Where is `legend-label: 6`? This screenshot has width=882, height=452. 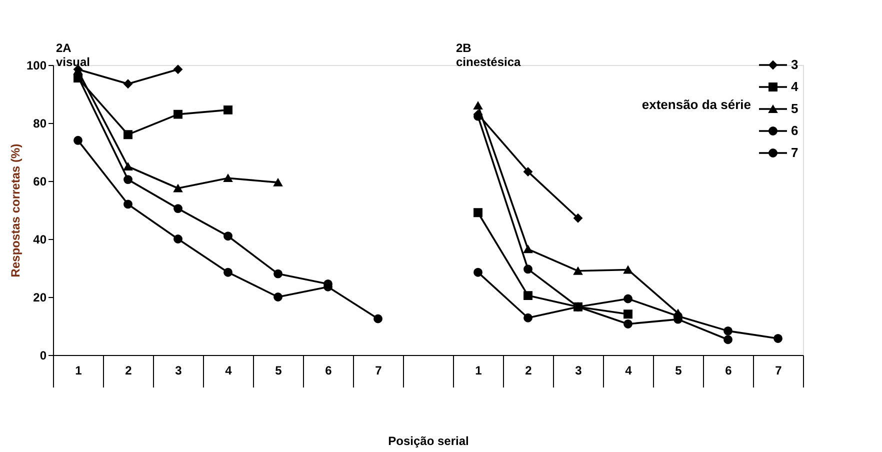
legend-label: 6 is located at coordinates (794, 130).